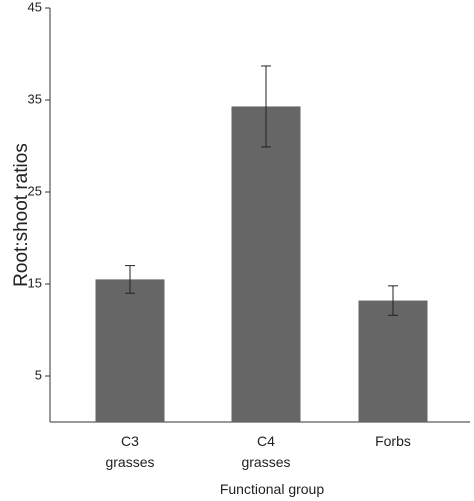  Describe the element at coordinates (130, 451) in the screenshot. I see `x-tick-label: C3 grasses` at that location.